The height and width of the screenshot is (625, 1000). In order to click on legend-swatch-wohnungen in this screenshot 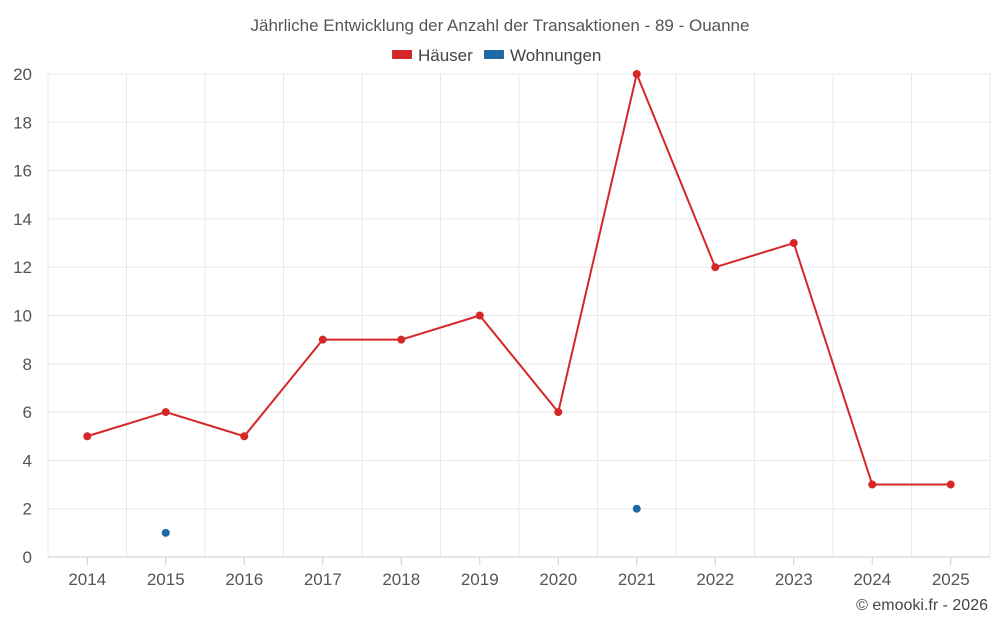, I will do `click(494, 54)`.